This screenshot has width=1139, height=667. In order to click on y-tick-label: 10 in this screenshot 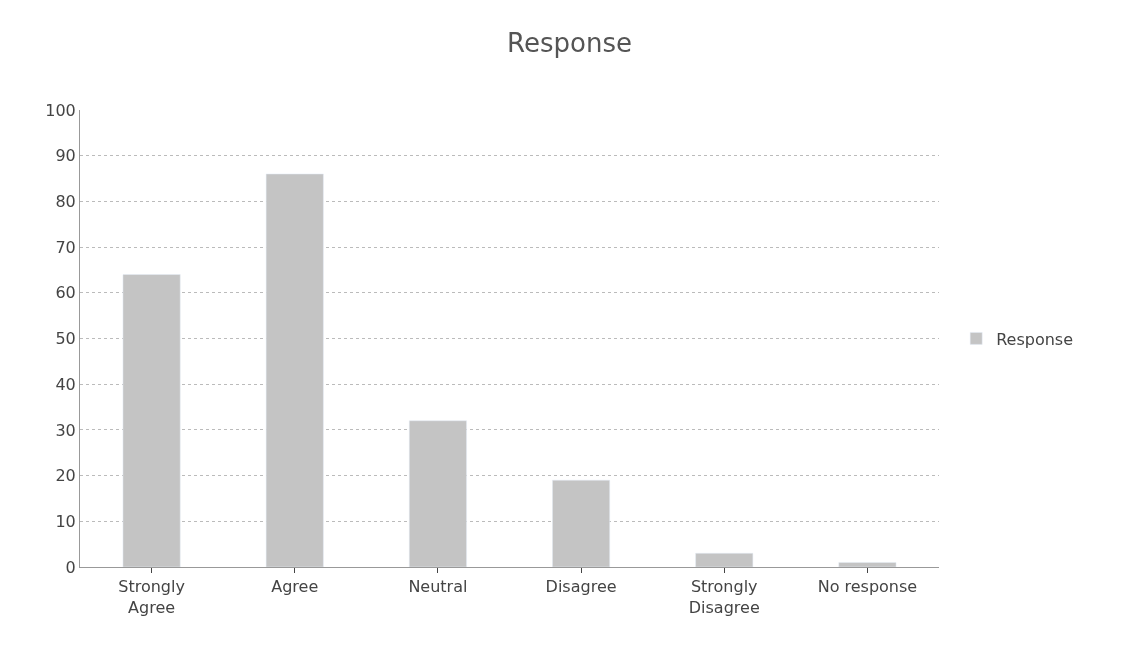, I will do `click(65, 521)`.